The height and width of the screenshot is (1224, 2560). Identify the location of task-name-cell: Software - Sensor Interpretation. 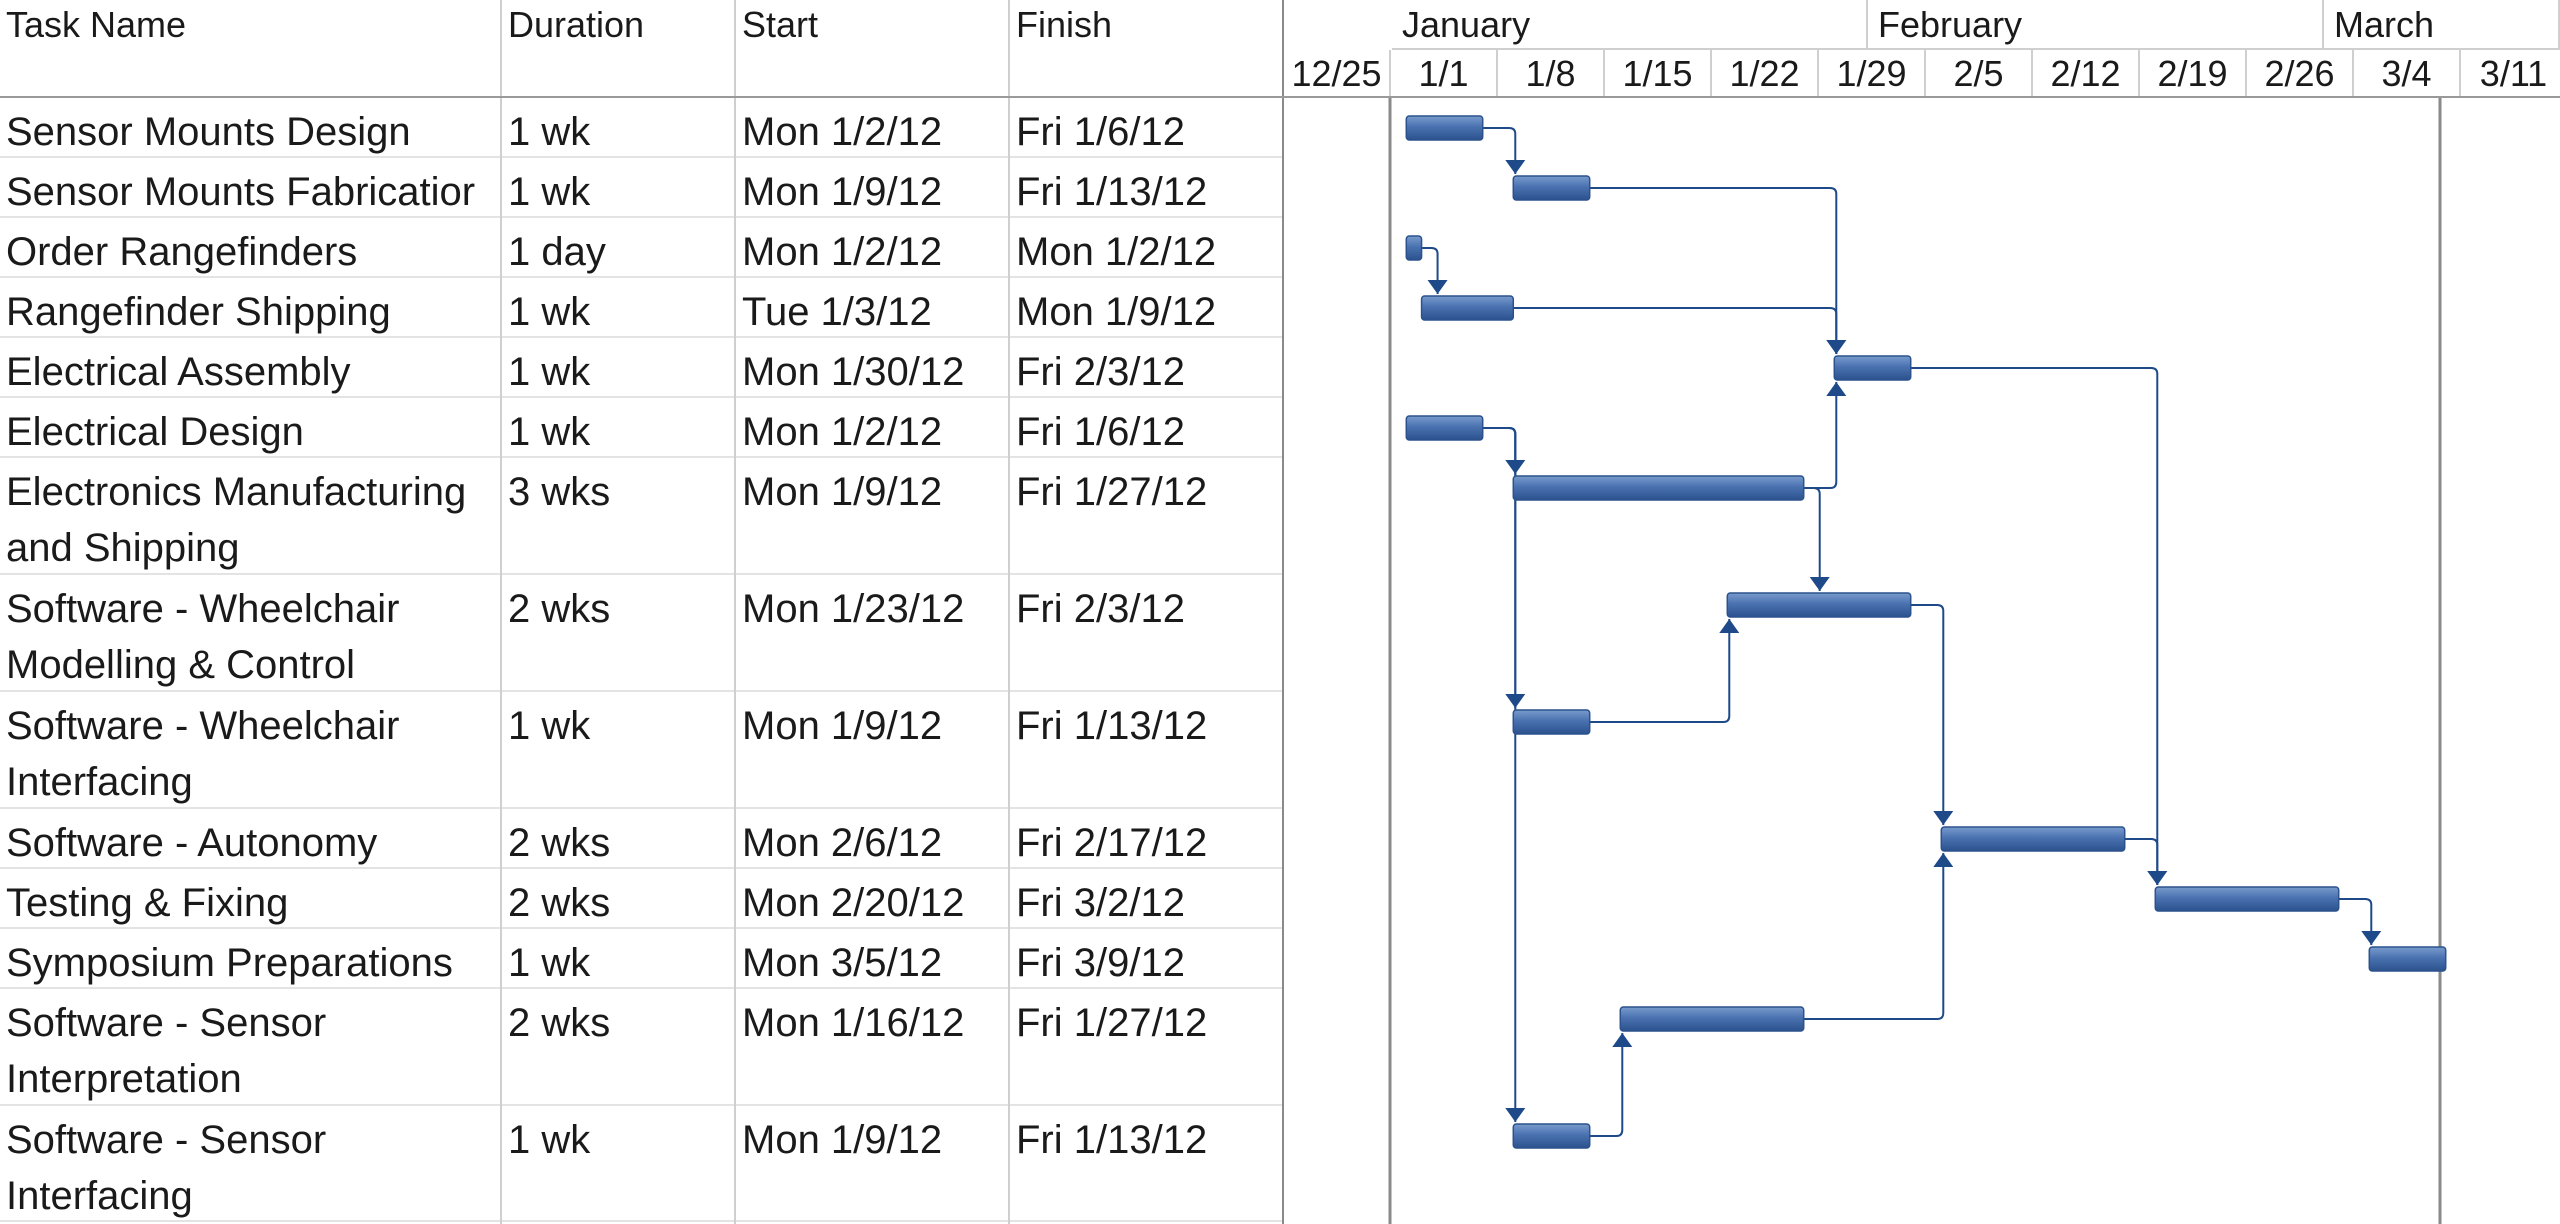
(166, 1051).